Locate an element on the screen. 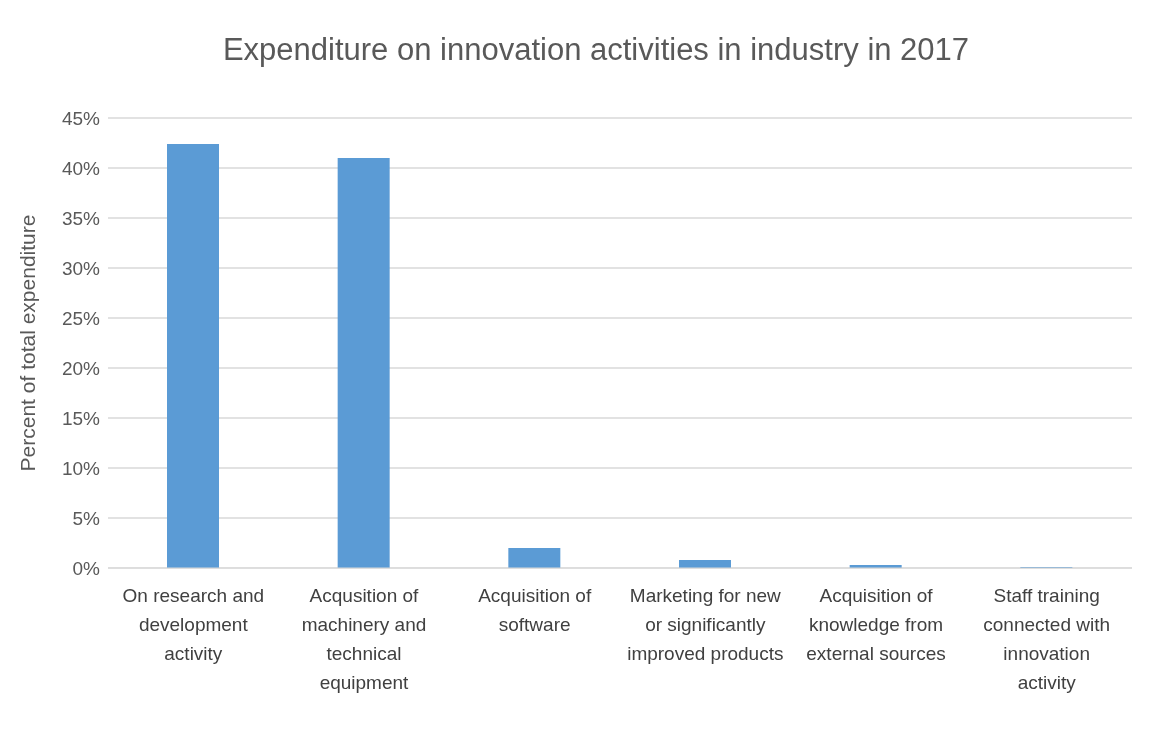 The image size is (1152, 747). x-tick-label: Marketing for new or significantly improved products is located at coordinates (705, 624).